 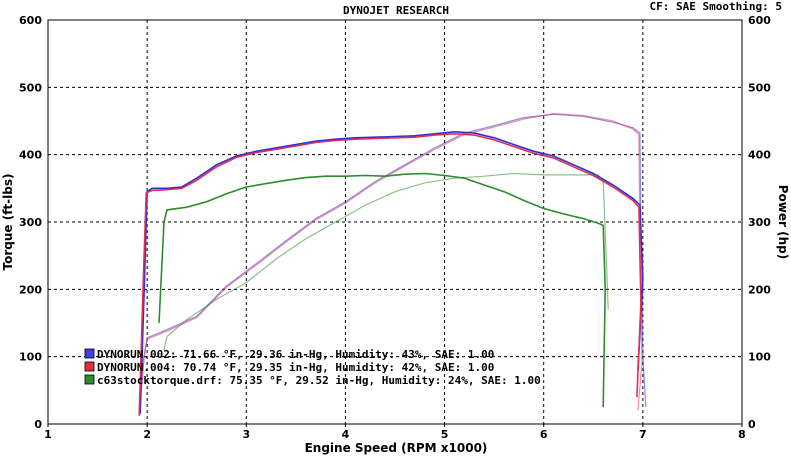 I want to click on y-tick-label-right: 400, so click(x=759, y=155).